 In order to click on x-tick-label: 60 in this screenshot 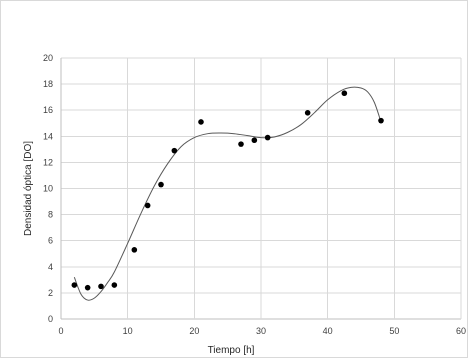, I will do `click(461, 331)`.